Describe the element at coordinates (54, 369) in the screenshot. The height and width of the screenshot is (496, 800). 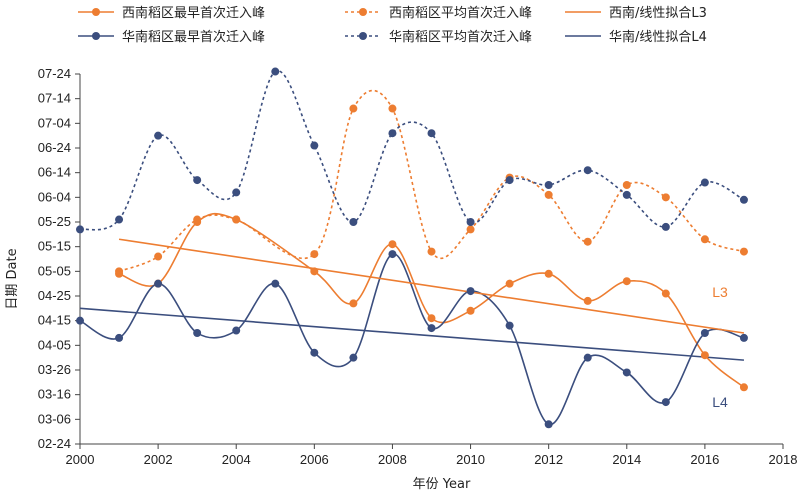
I see `y-tick-label: 03-26` at that location.